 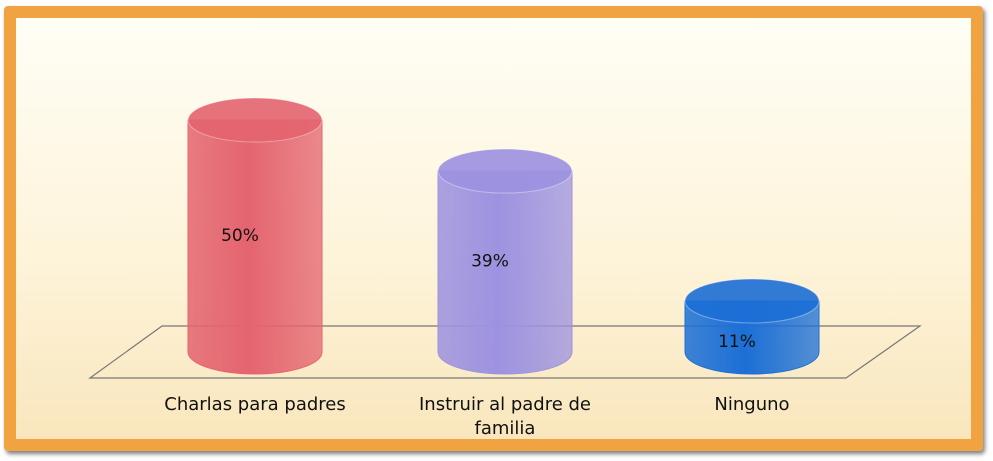 What do you see at coordinates (737, 342) in the screenshot?
I see `value-label: 11%` at bounding box center [737, 342].